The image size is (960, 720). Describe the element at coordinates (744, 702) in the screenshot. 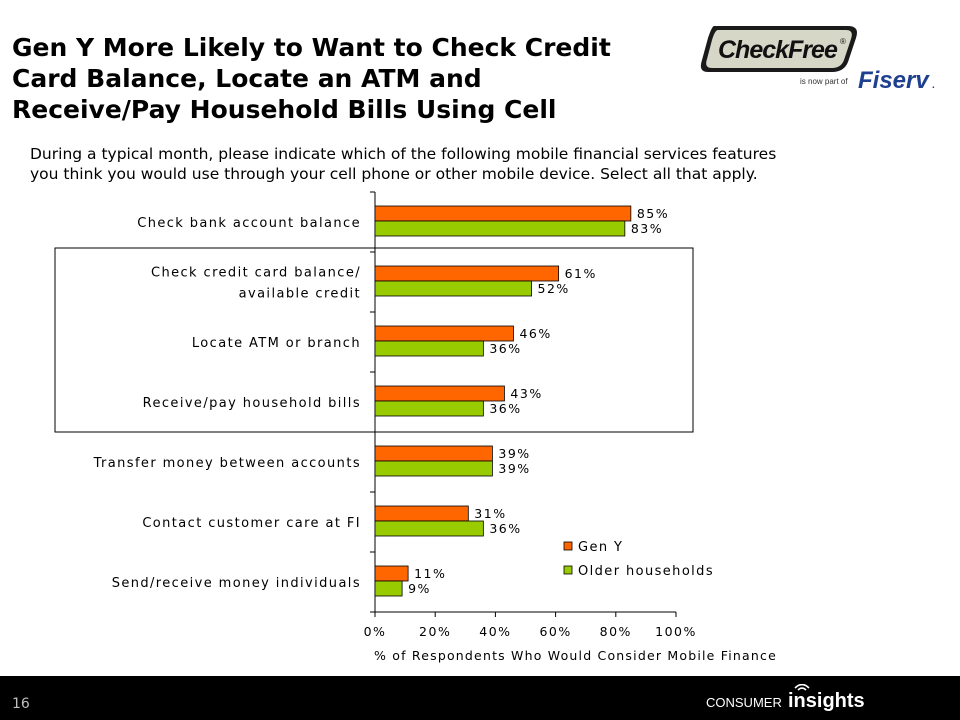

I see `svg-text: CONSUMER` at that location.